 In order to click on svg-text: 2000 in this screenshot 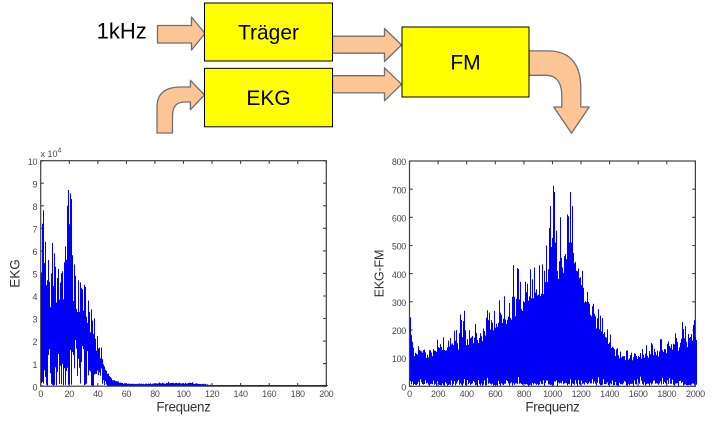, I will do `click(695, 394)`.